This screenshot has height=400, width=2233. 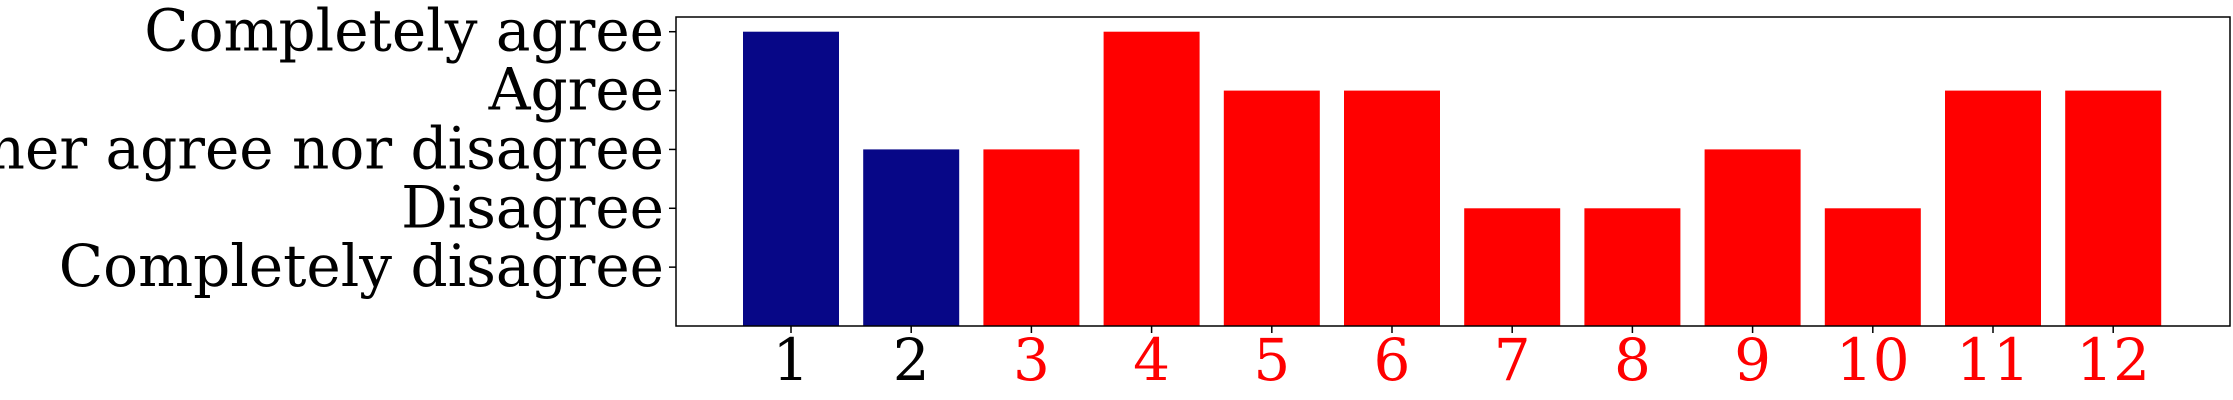 I want to click on x-tick-label: 3, so click(x=1031, y=360).